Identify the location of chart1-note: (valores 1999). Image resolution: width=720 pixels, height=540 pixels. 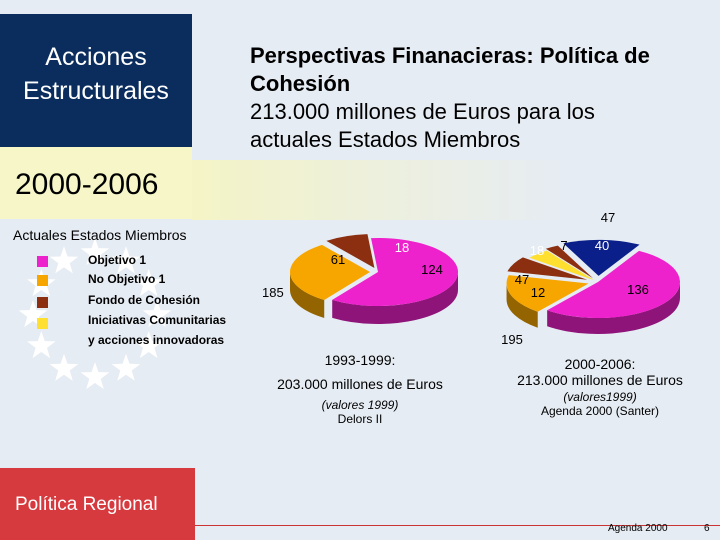
(360, 405).